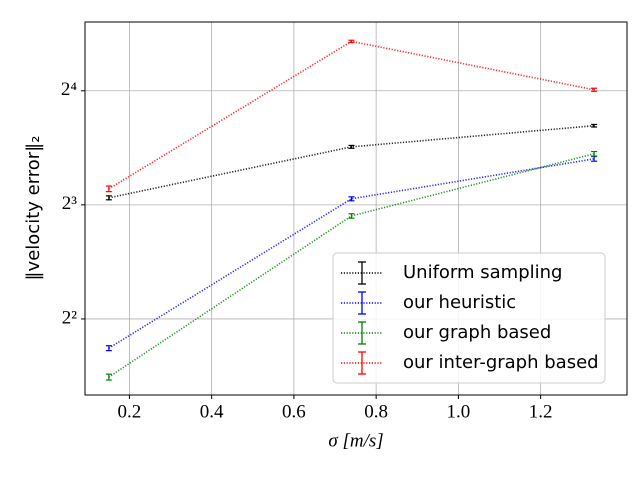 This screenshot has height=480, width=640. Describe the element at coordinates (130, 411) in the screenshot. I see `x-tick-label: 0.2` at that location.